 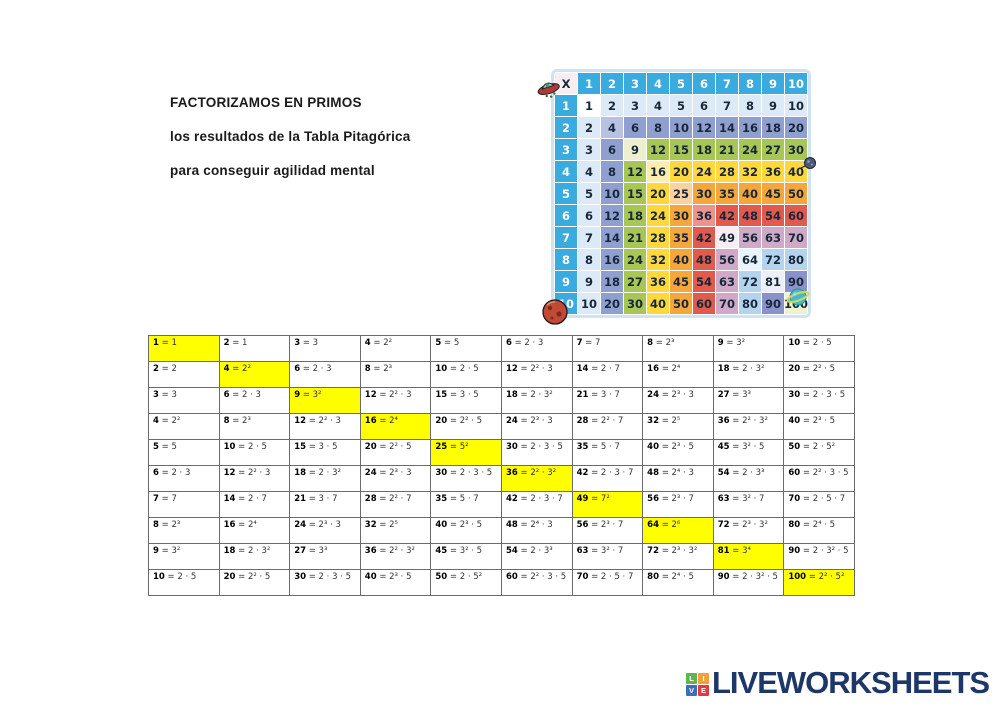 I want to click on pytha-product-cell: 64, so click(x=750, y=259).